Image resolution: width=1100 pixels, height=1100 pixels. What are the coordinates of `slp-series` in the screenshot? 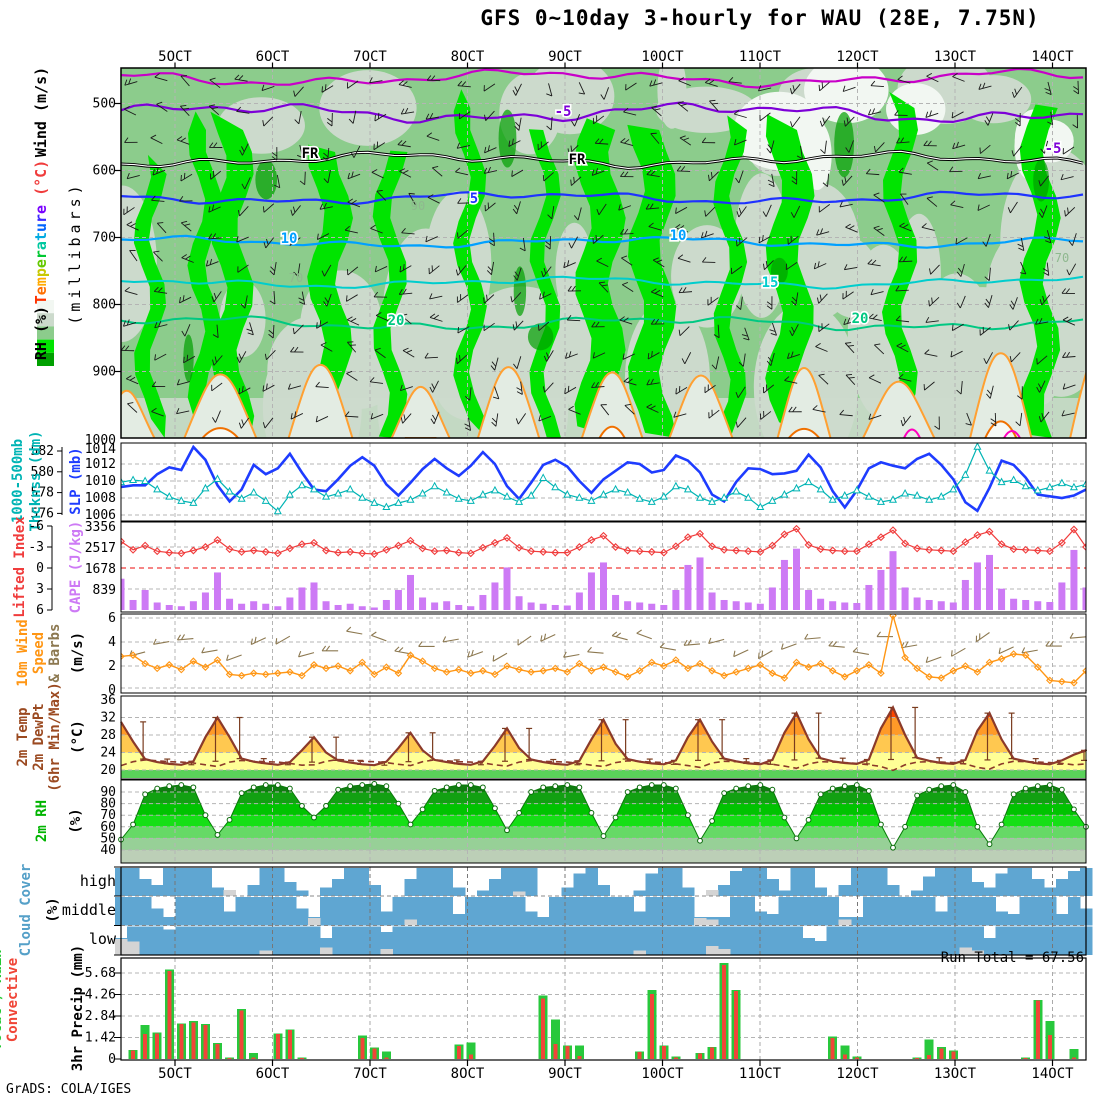 It's located at (603, 479).